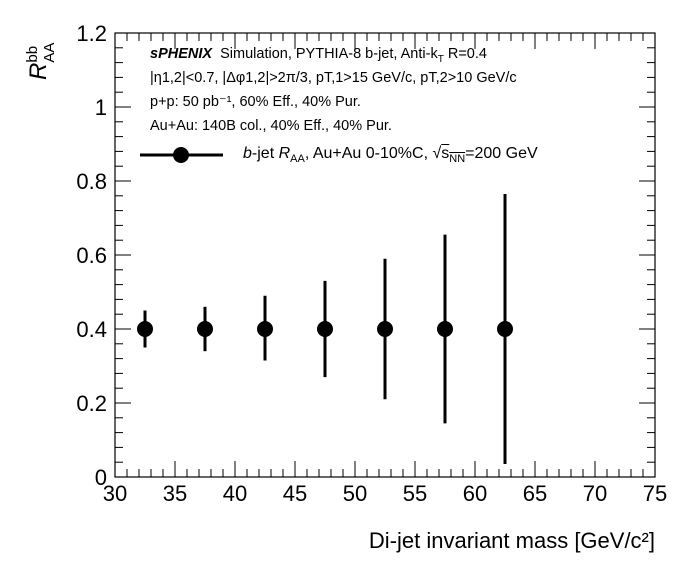 The width and height of the screenshot is (698, 574). Describe the element at coordinates (501, 153) in the screenshot. I see `legend-tail: =200 GeV` at that location.